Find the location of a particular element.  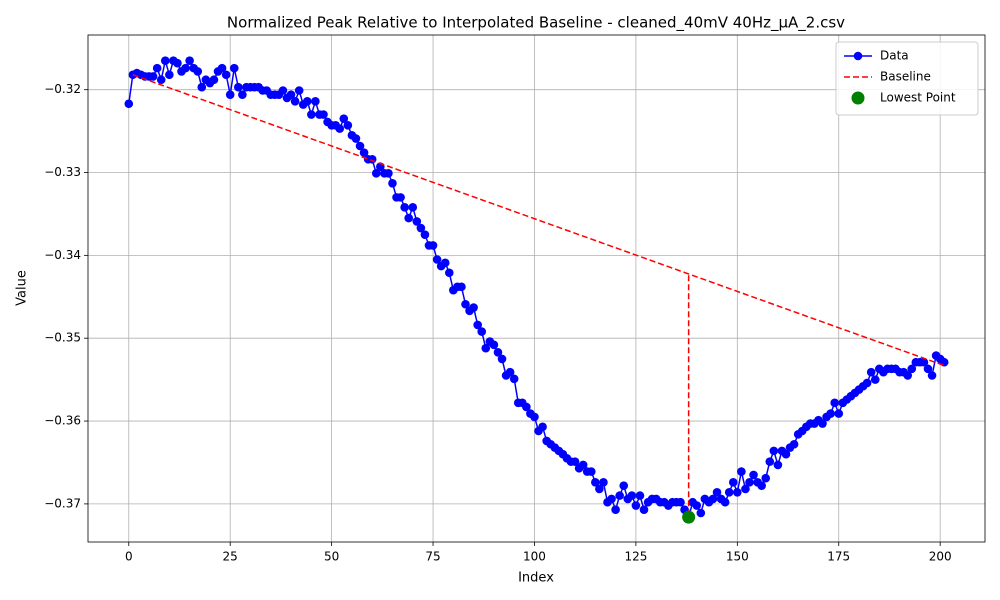

y-tick-label: −0.34 is located at coordinates (62, 255).